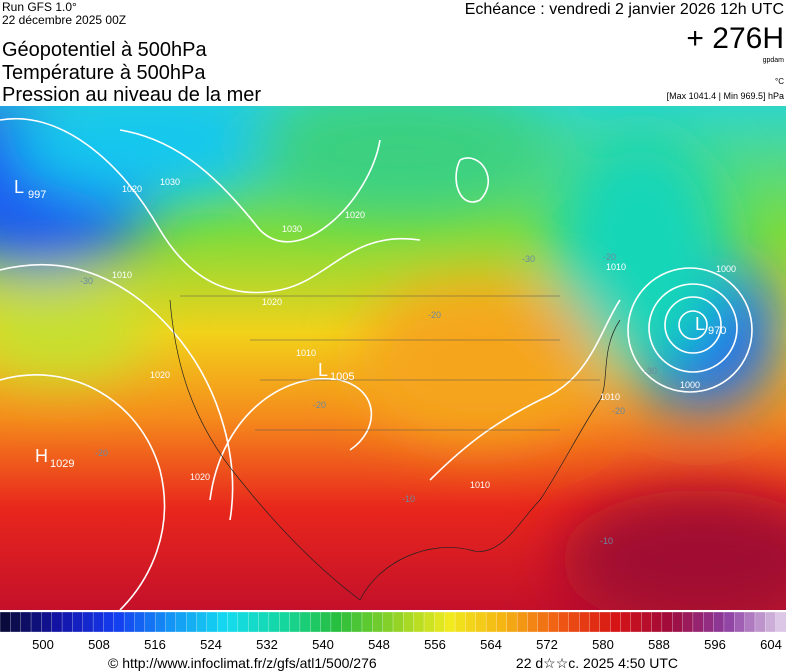 This screenshot has height=672, width=786. Describe the element at coordinates (715, 644) in the screenshot. I see `colorbar-label: 596` at that location.